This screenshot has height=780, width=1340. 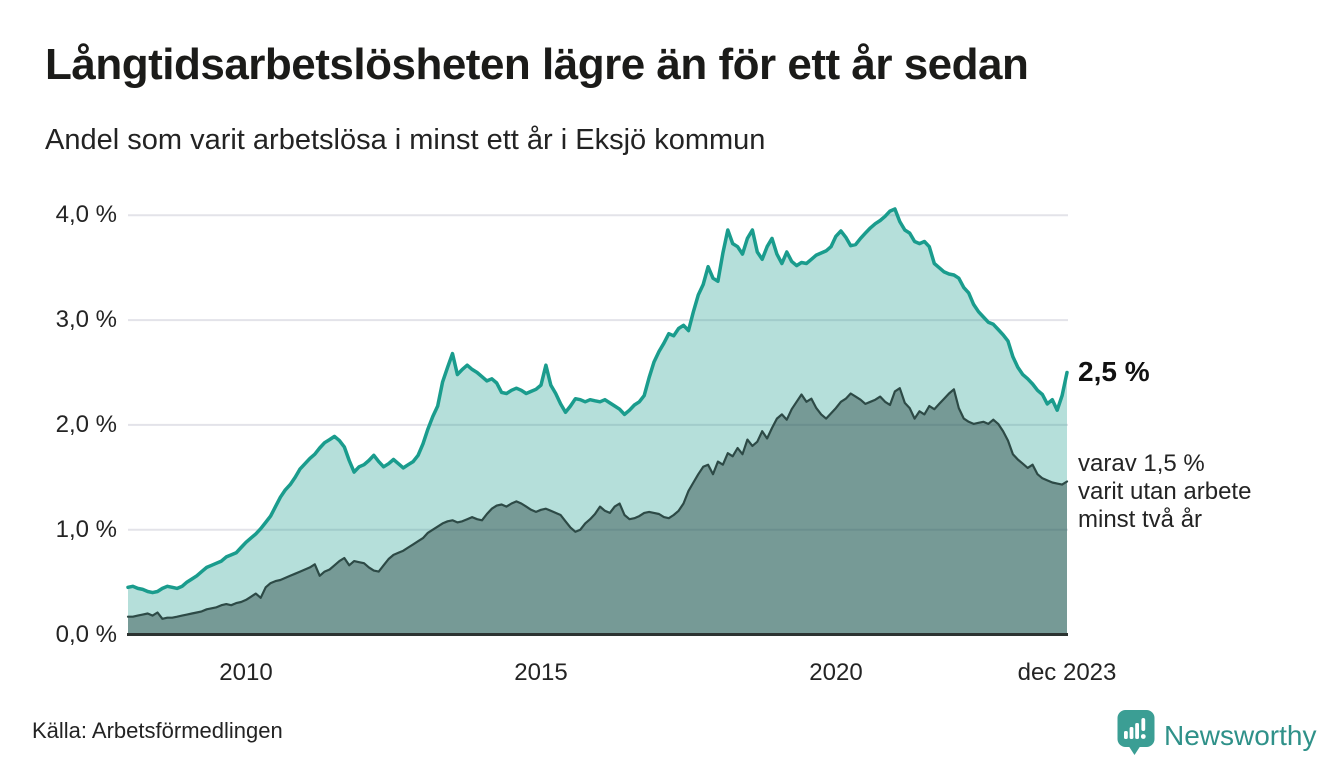 I want to click on x-axis-label: dec 2023, so click(x=1067, y=672).